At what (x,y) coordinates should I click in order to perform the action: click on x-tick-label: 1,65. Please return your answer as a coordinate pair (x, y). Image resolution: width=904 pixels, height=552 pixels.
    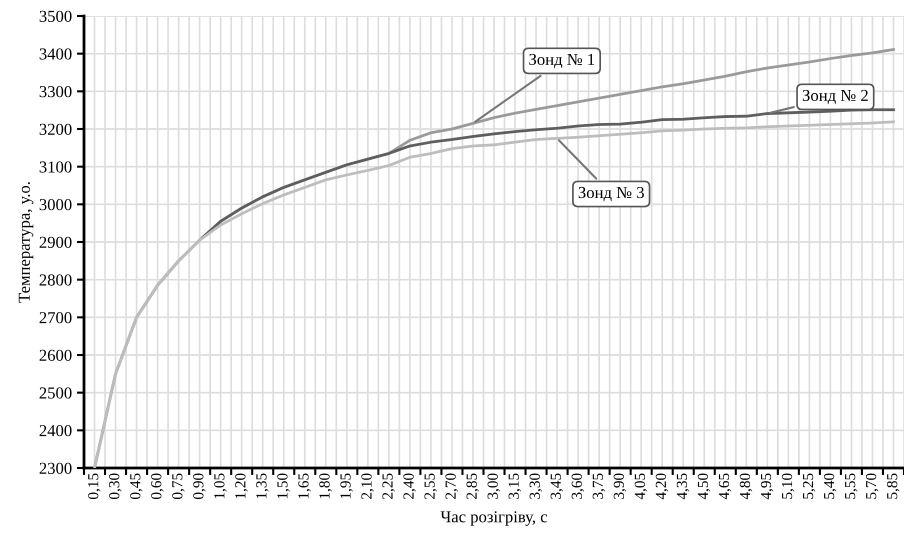
    Looking at the image, I should click on (304, 485).